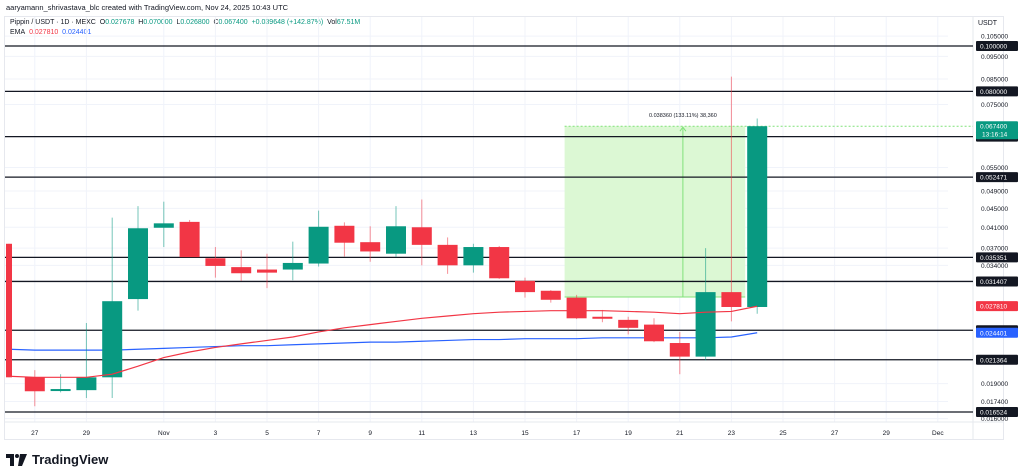 The image size is (1024, 476). I want to click on time-tick-label: 17, so click(577, 433).